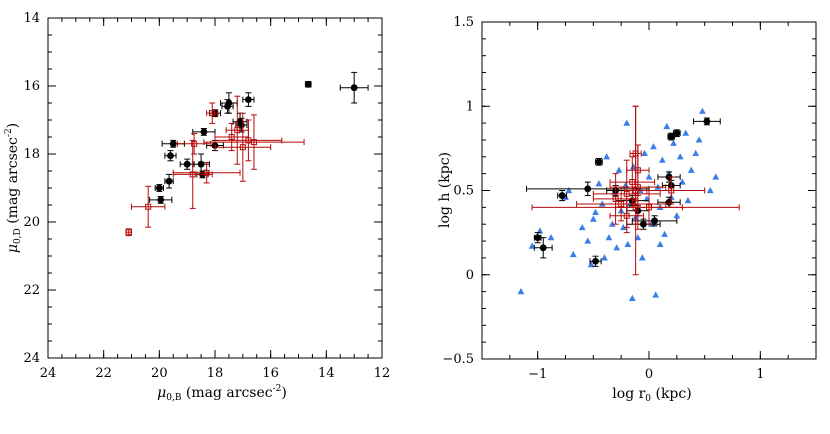  Describe the element at coordinates (651, 395) in the screenshot. I see `right-xlabel: log r0 (kpc)` at that location.